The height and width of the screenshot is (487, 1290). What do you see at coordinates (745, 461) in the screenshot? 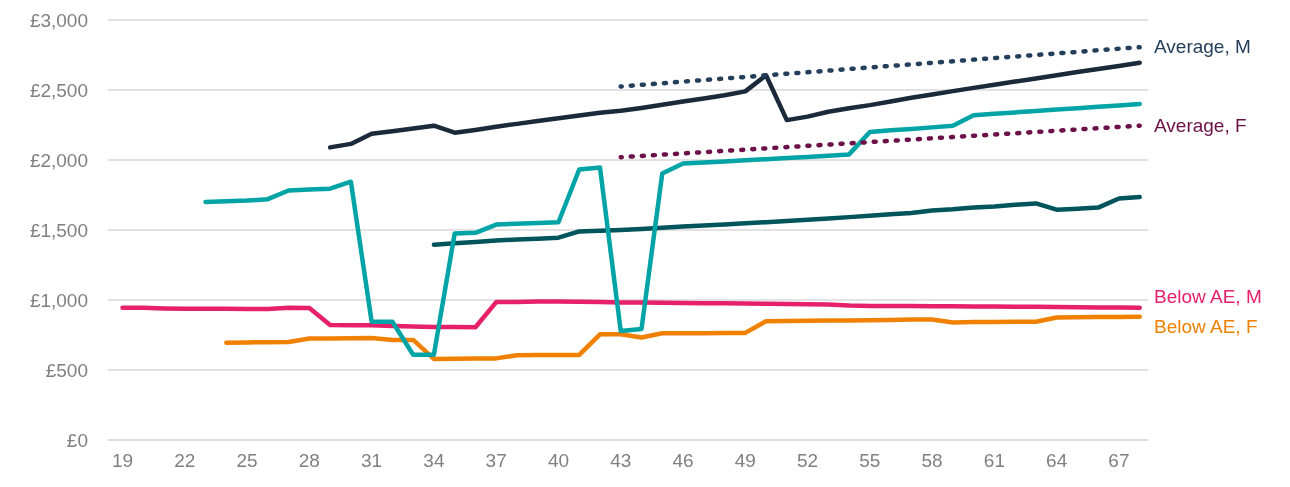
I see `x-tick-label: 49` at bounding box center [745, 461].